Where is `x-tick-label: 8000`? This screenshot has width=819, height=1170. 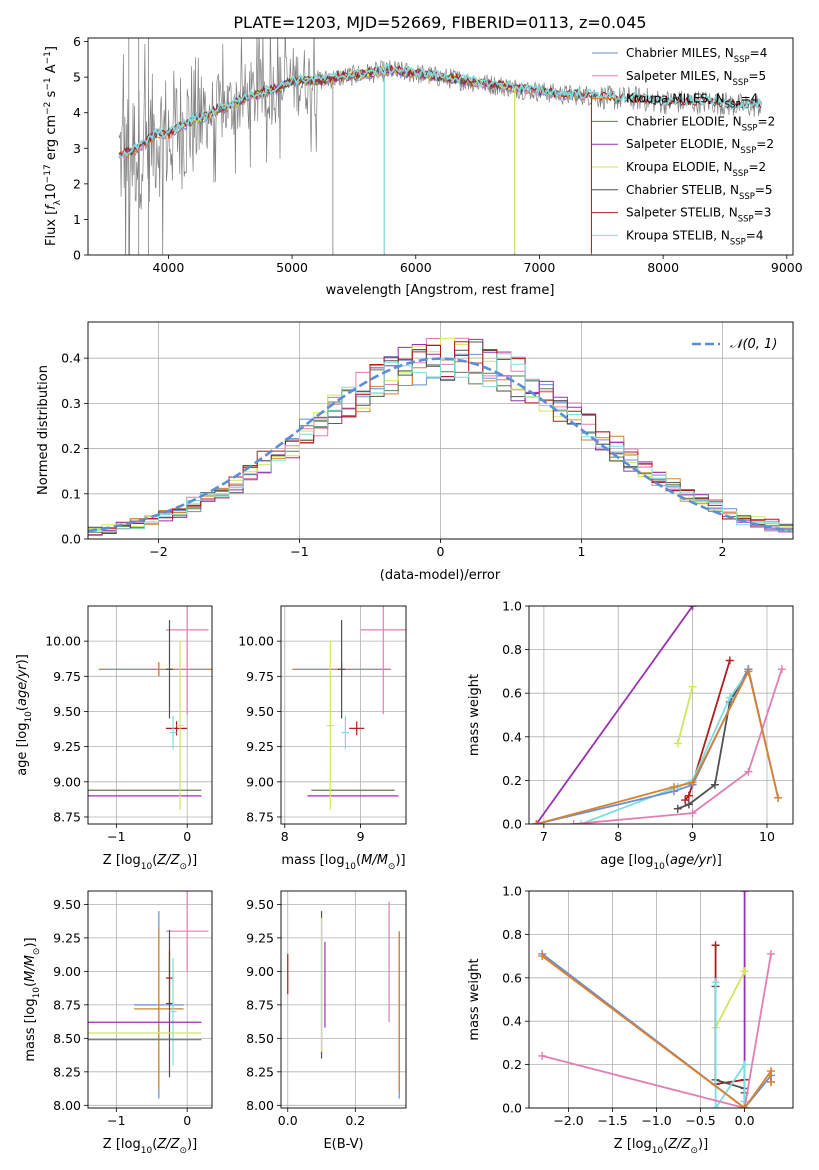
x-tick-label: 8000 is located at coordinates (663, 267).